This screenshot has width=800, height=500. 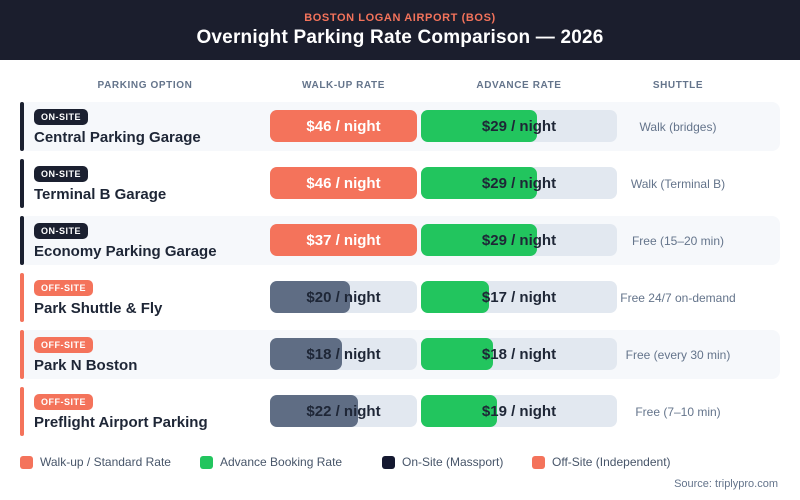 I want to click on walkup-rate-bar: $20 / night, so click(x=343, y=297).